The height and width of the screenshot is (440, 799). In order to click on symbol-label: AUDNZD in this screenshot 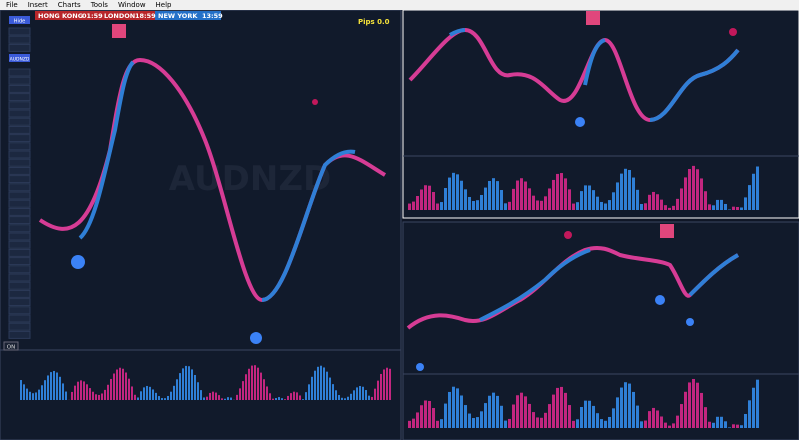, I will do `click(20, 60)`.